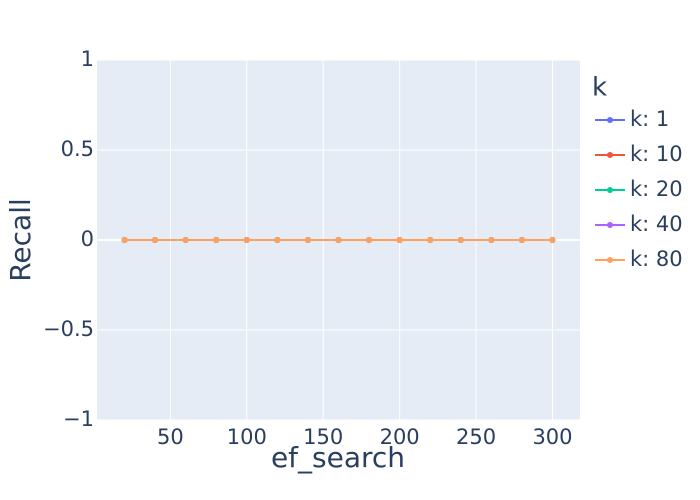  I want to click on x-tick-label: 50, so click(170, 437).